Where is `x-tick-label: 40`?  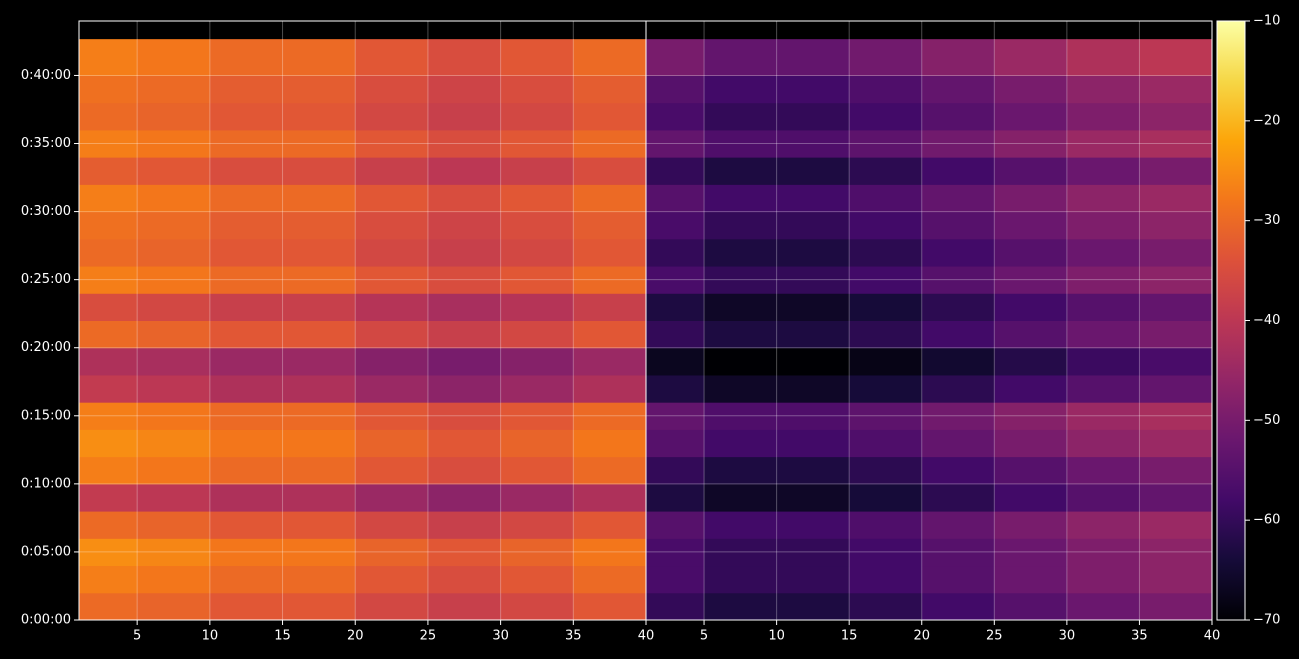
x-tick-label: 40 is located at coordinates (1212, 636).